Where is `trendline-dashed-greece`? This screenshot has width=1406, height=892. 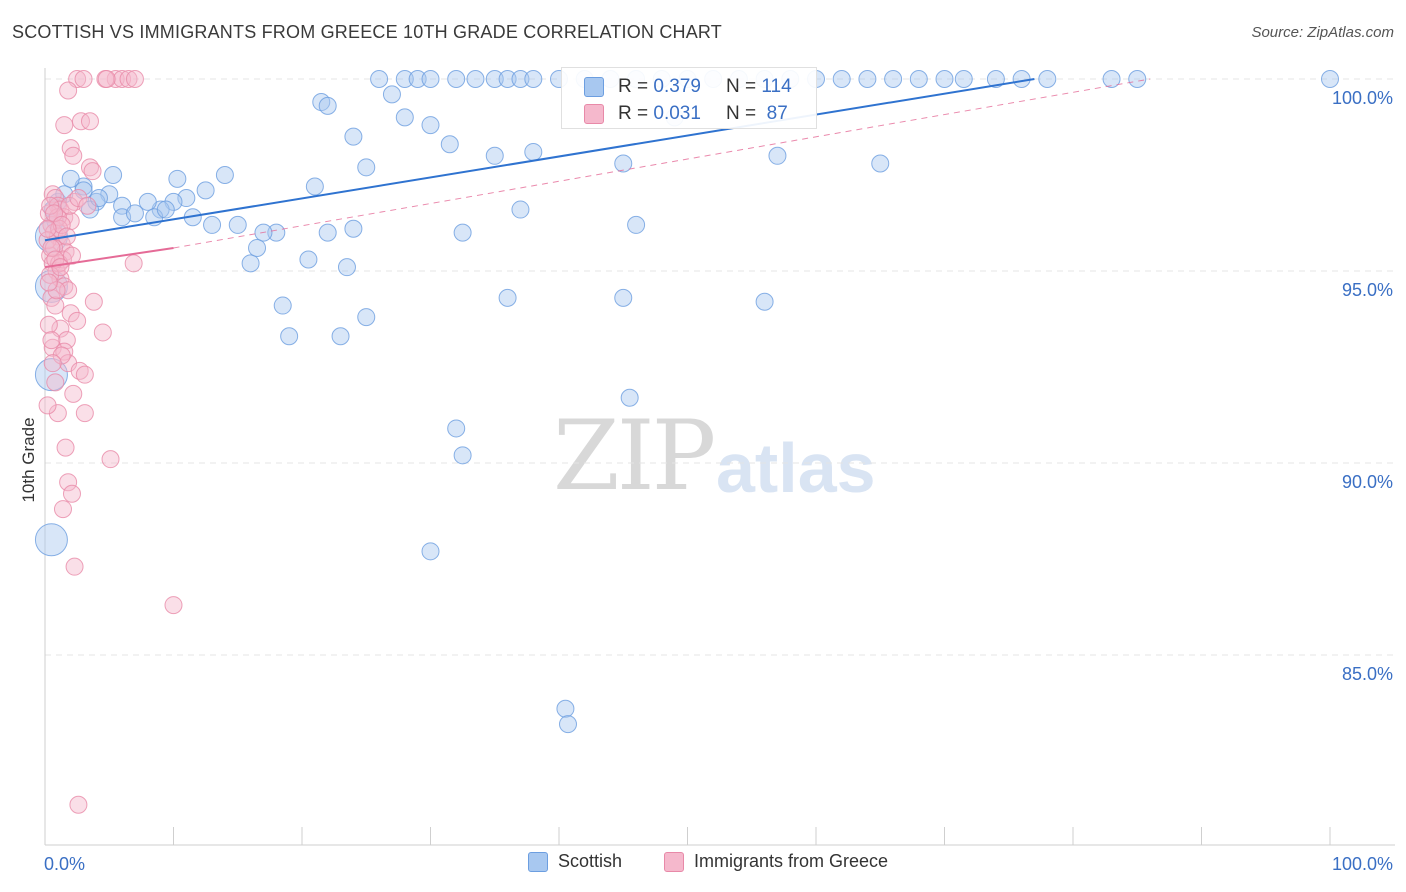 trendline-dashed-greece is located at coordinates (662, 163).